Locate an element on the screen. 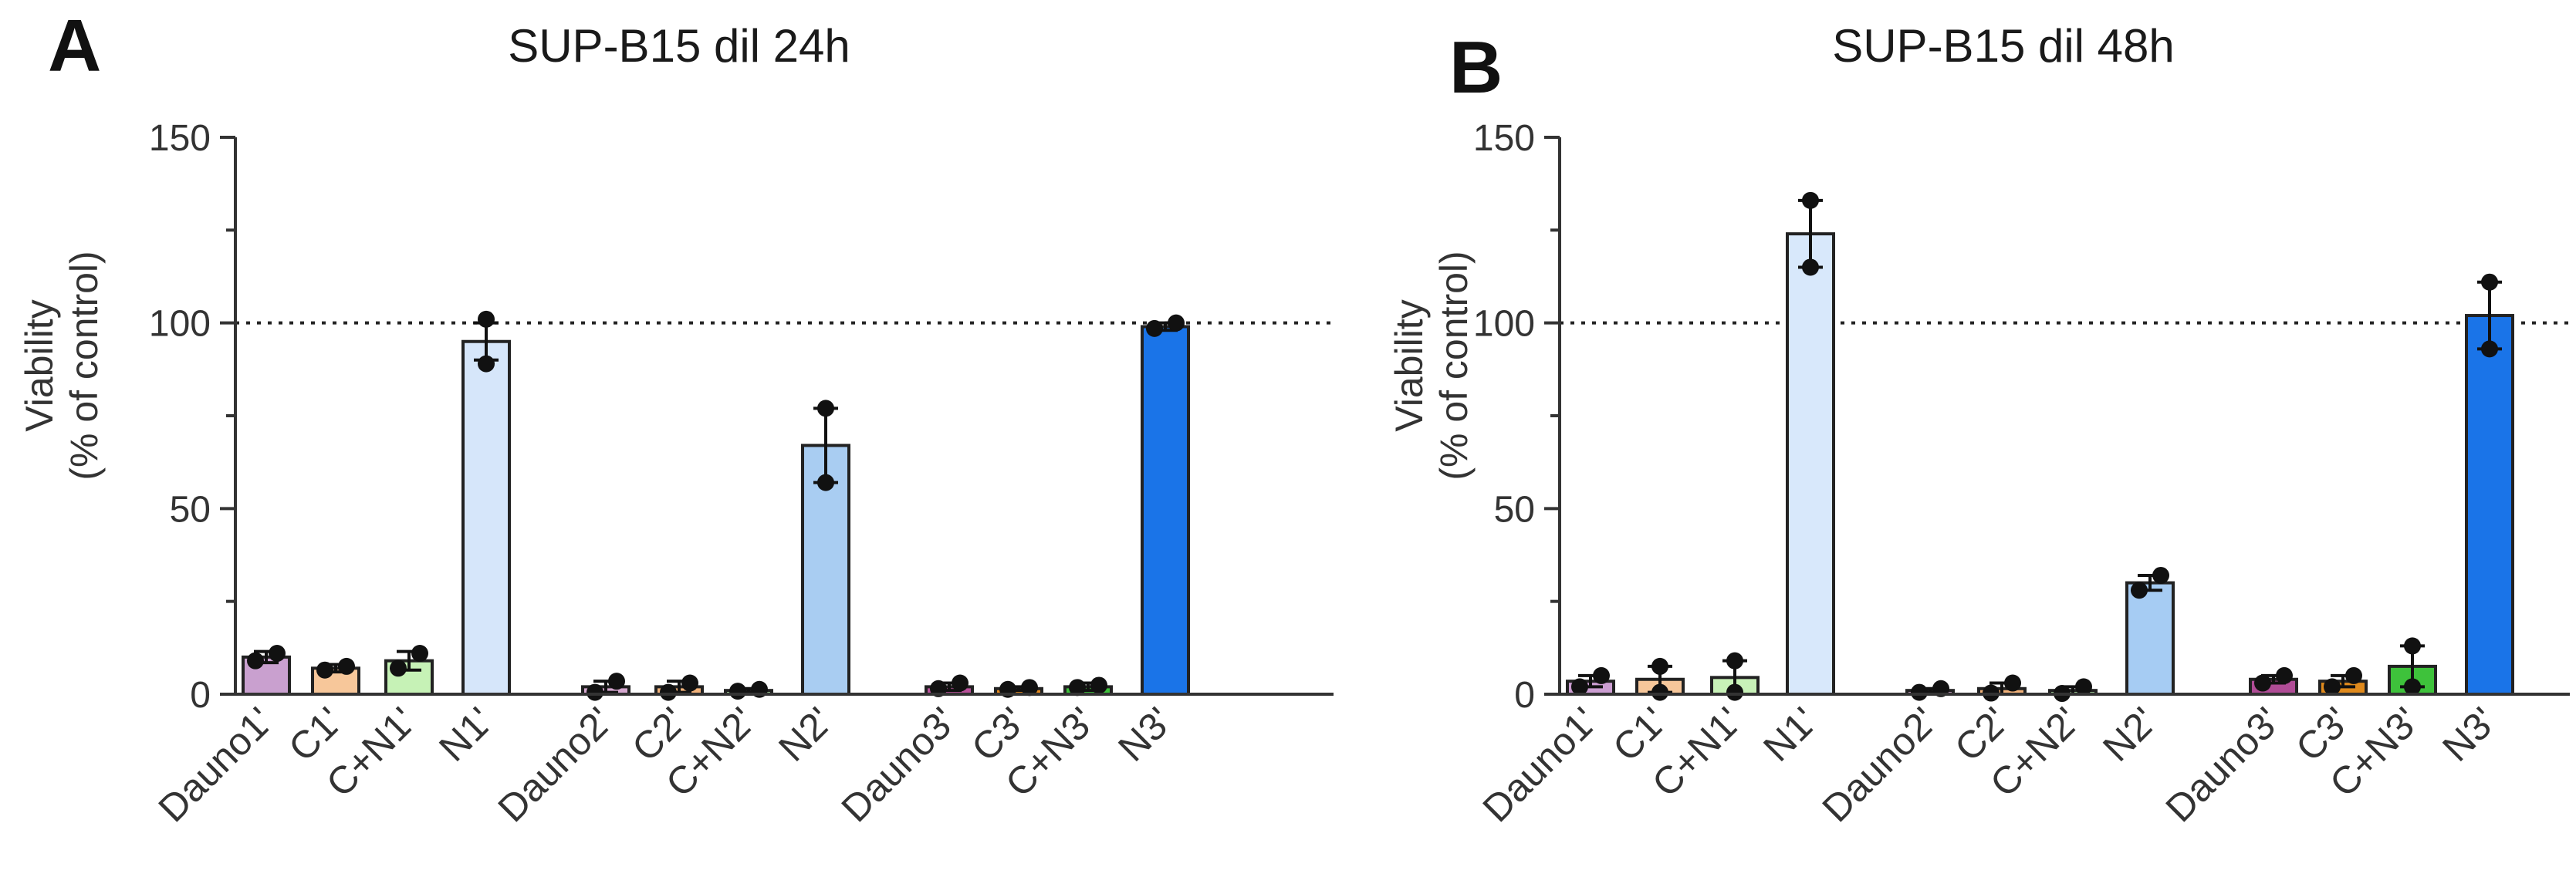  panel-label: A is located at coordinates (74, 46).